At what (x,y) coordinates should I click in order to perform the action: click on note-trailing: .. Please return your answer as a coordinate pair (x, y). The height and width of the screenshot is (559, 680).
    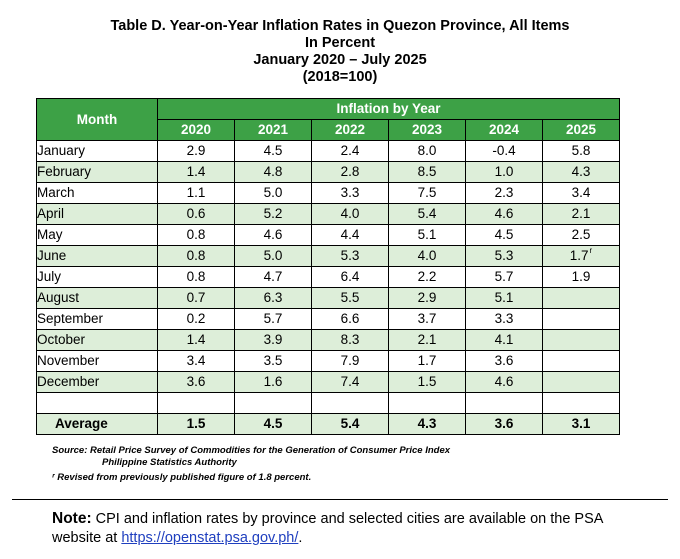
    Looking at the image, I should click on (300, 538).